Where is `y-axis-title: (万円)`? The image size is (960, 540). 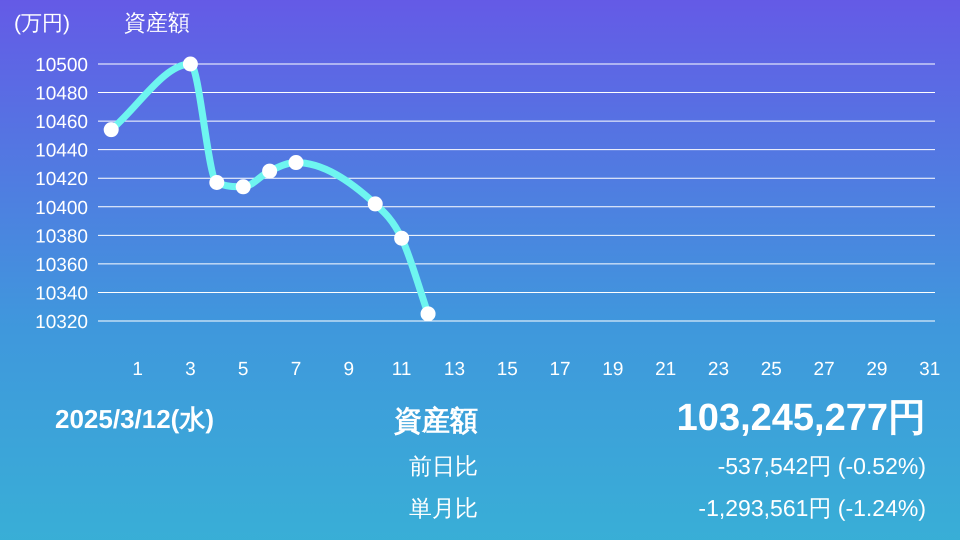 y-axis-title: (万円) is located at coordinates (42, 23).